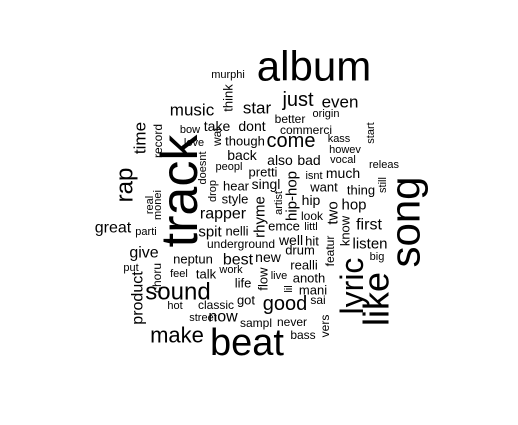  I want to click on word-hear: hear, so click(236, 186).